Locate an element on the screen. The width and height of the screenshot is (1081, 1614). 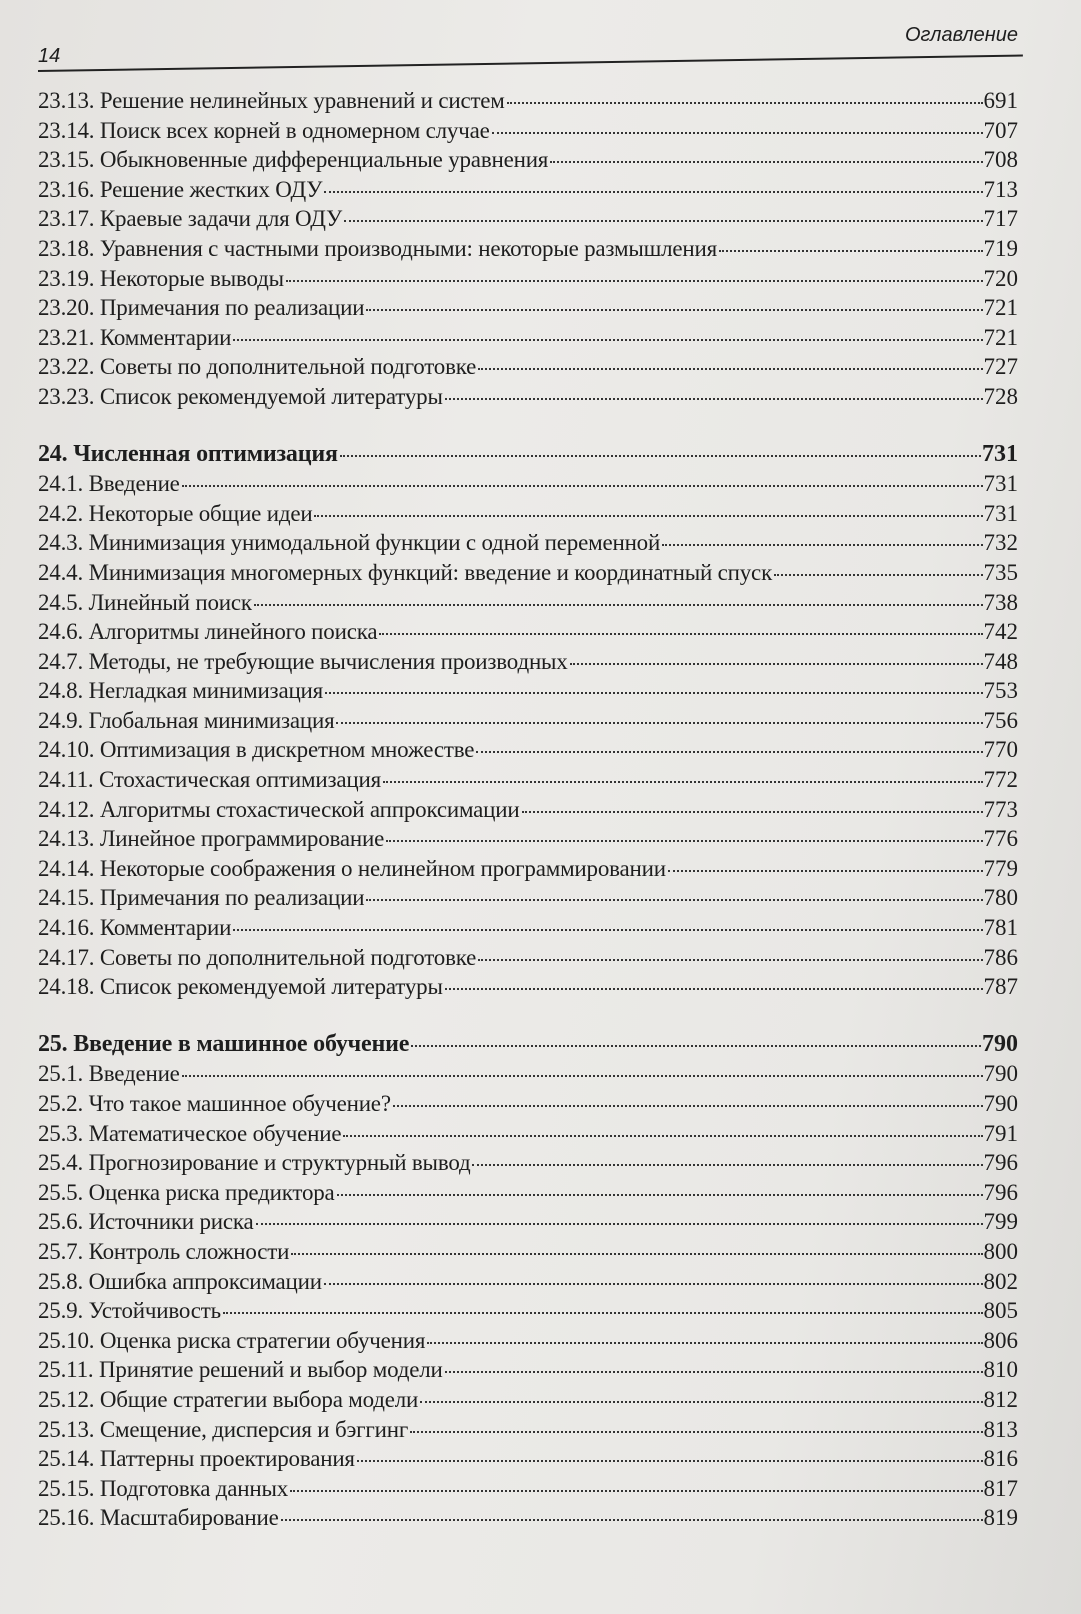
entry-text: Подготовка данных is located at coordinates (194, 1488).